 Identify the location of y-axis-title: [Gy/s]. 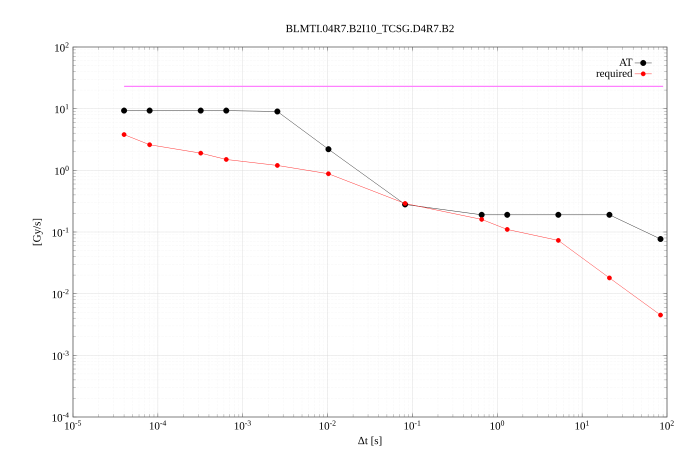
(37, 232).